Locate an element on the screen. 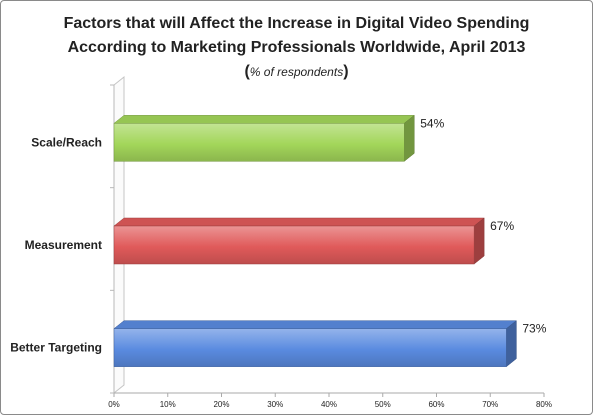 The image size is (593, 415). bar-value-label: 54% is located at coordinates (432, 123).